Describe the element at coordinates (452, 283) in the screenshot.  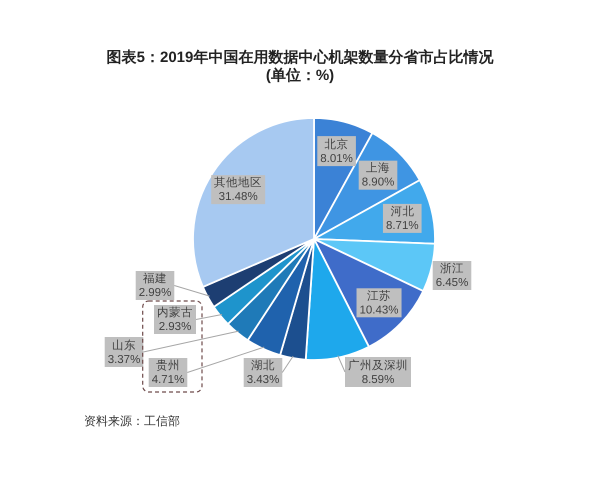
I see `data-label: 6.45%` at that location.